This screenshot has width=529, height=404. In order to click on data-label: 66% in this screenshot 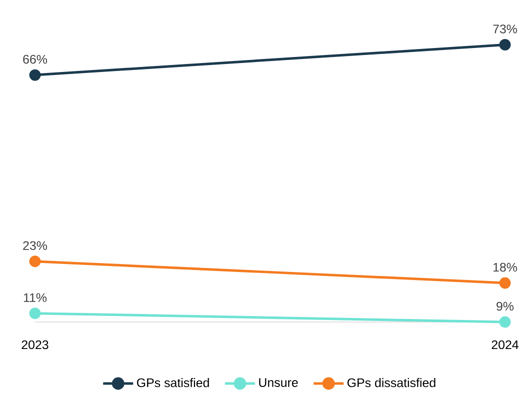, I will do `click(35, 59)`.